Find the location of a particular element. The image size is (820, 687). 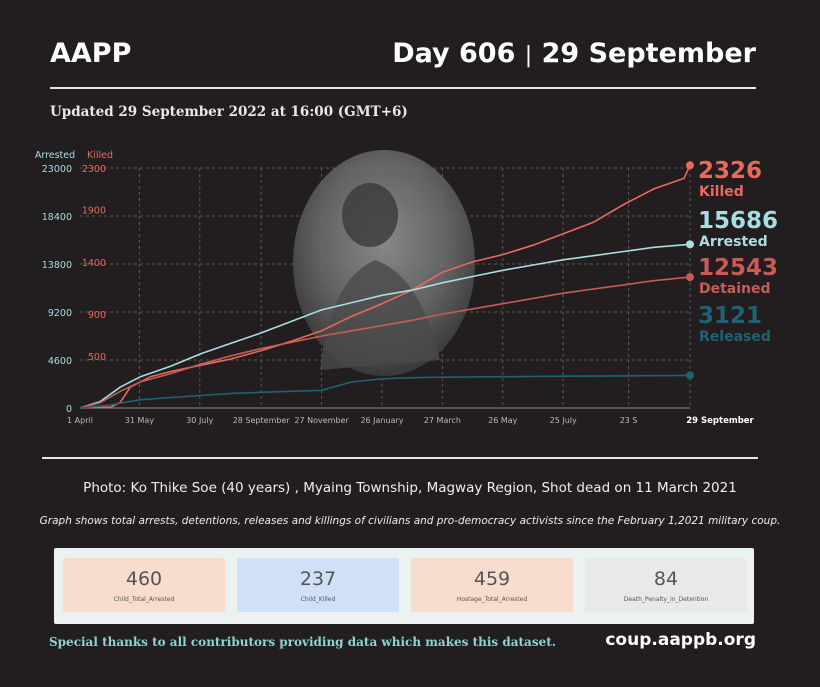

x-tick-label: 31 May is located at coordinates (140, 420).